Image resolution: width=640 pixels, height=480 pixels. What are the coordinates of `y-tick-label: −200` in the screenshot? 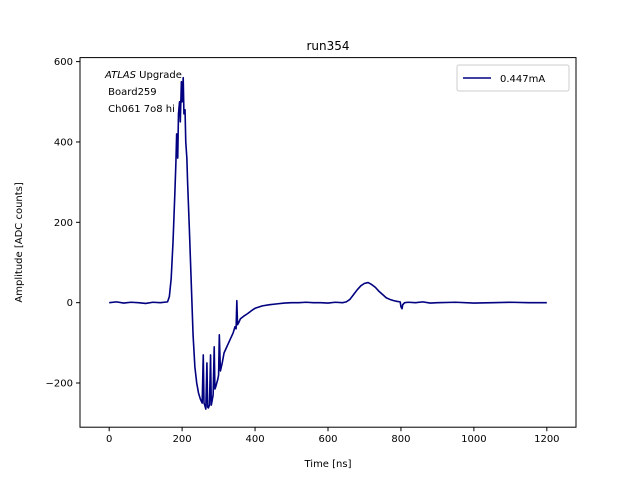 It's located at (59, 384).